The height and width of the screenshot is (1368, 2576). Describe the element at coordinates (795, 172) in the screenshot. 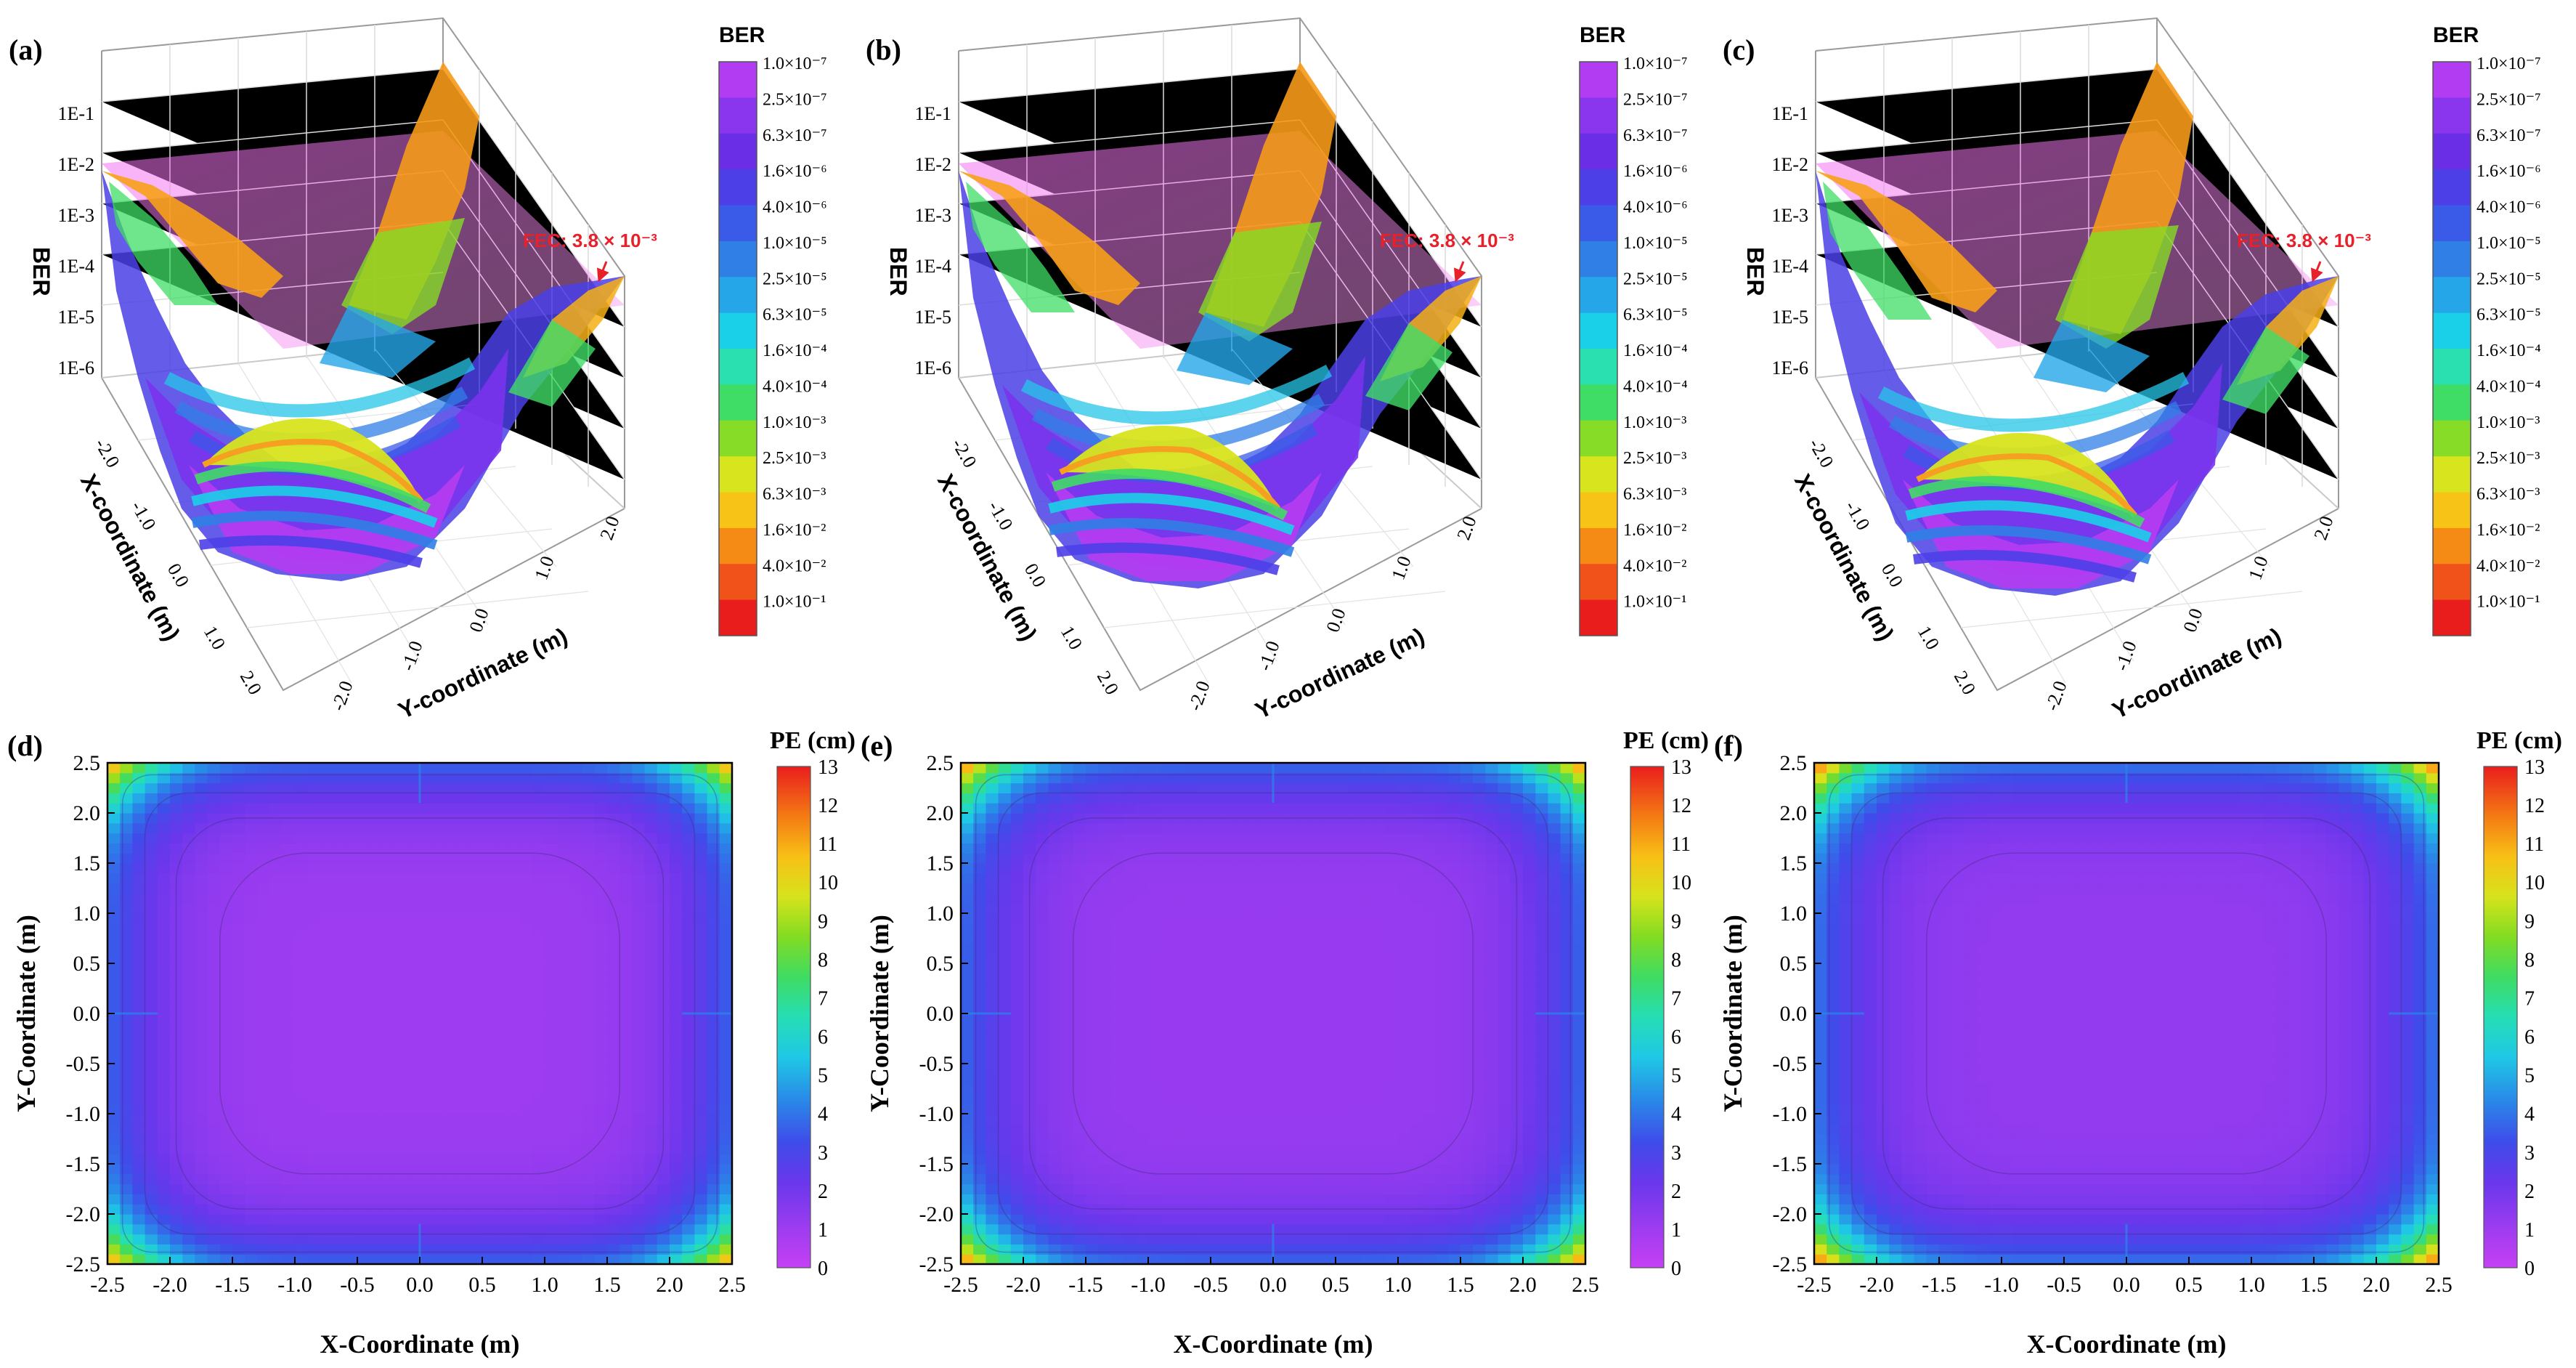

I see `colorbar-tick-label: 1.6×10⁻⁶` at that location.